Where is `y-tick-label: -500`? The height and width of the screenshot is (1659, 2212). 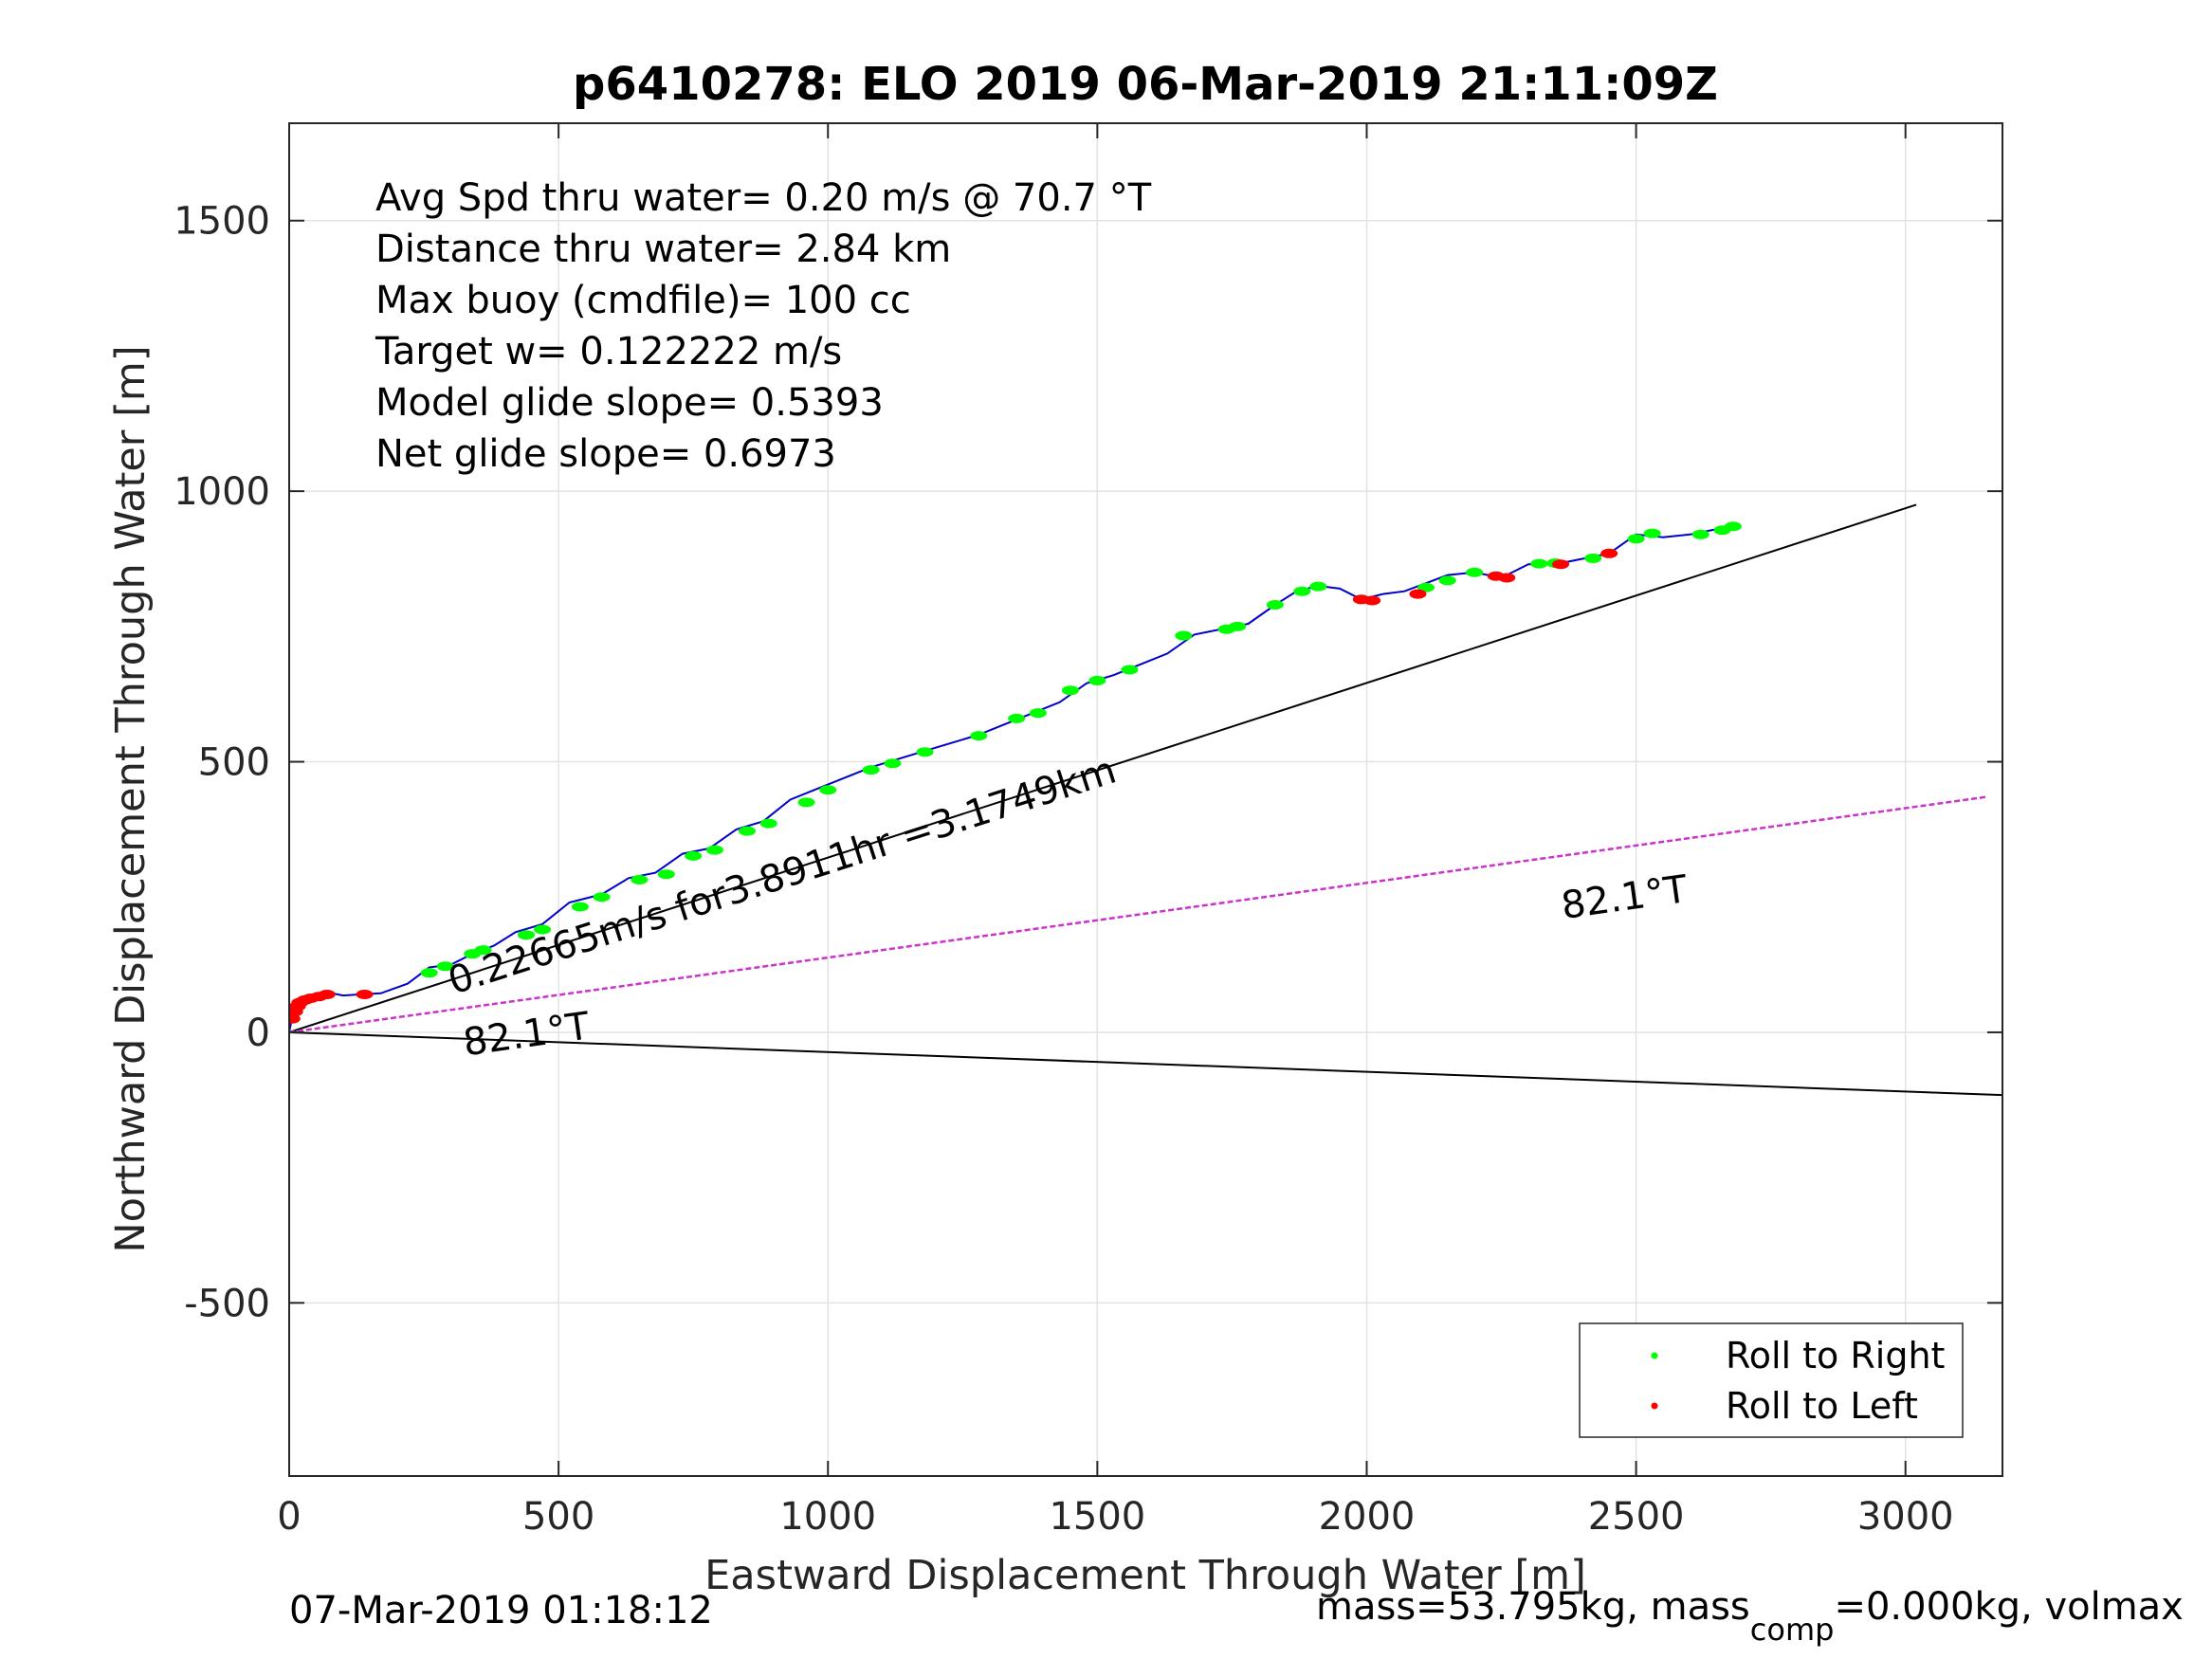 y-tick-label: -500 is located at coordinates (227, 1303).